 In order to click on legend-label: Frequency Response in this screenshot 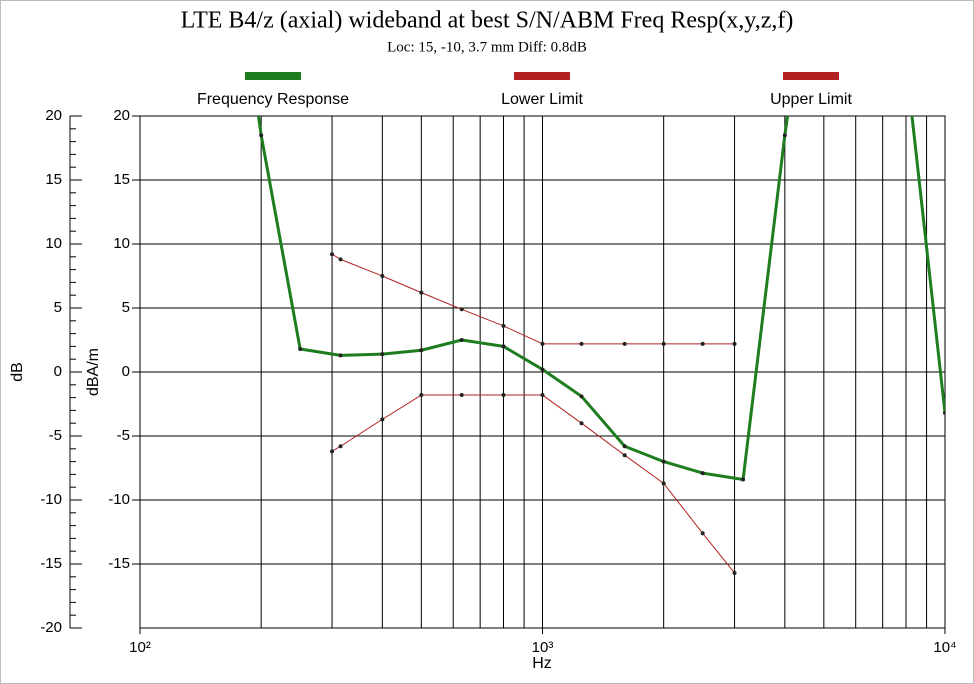, I will do `click(273, 99)`.